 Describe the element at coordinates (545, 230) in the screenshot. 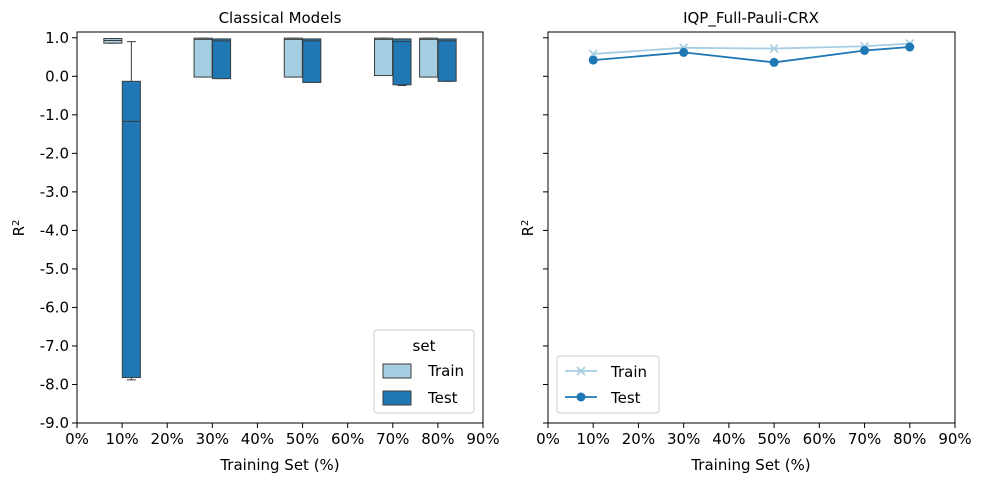

I see `right-y-ticks` at that location.